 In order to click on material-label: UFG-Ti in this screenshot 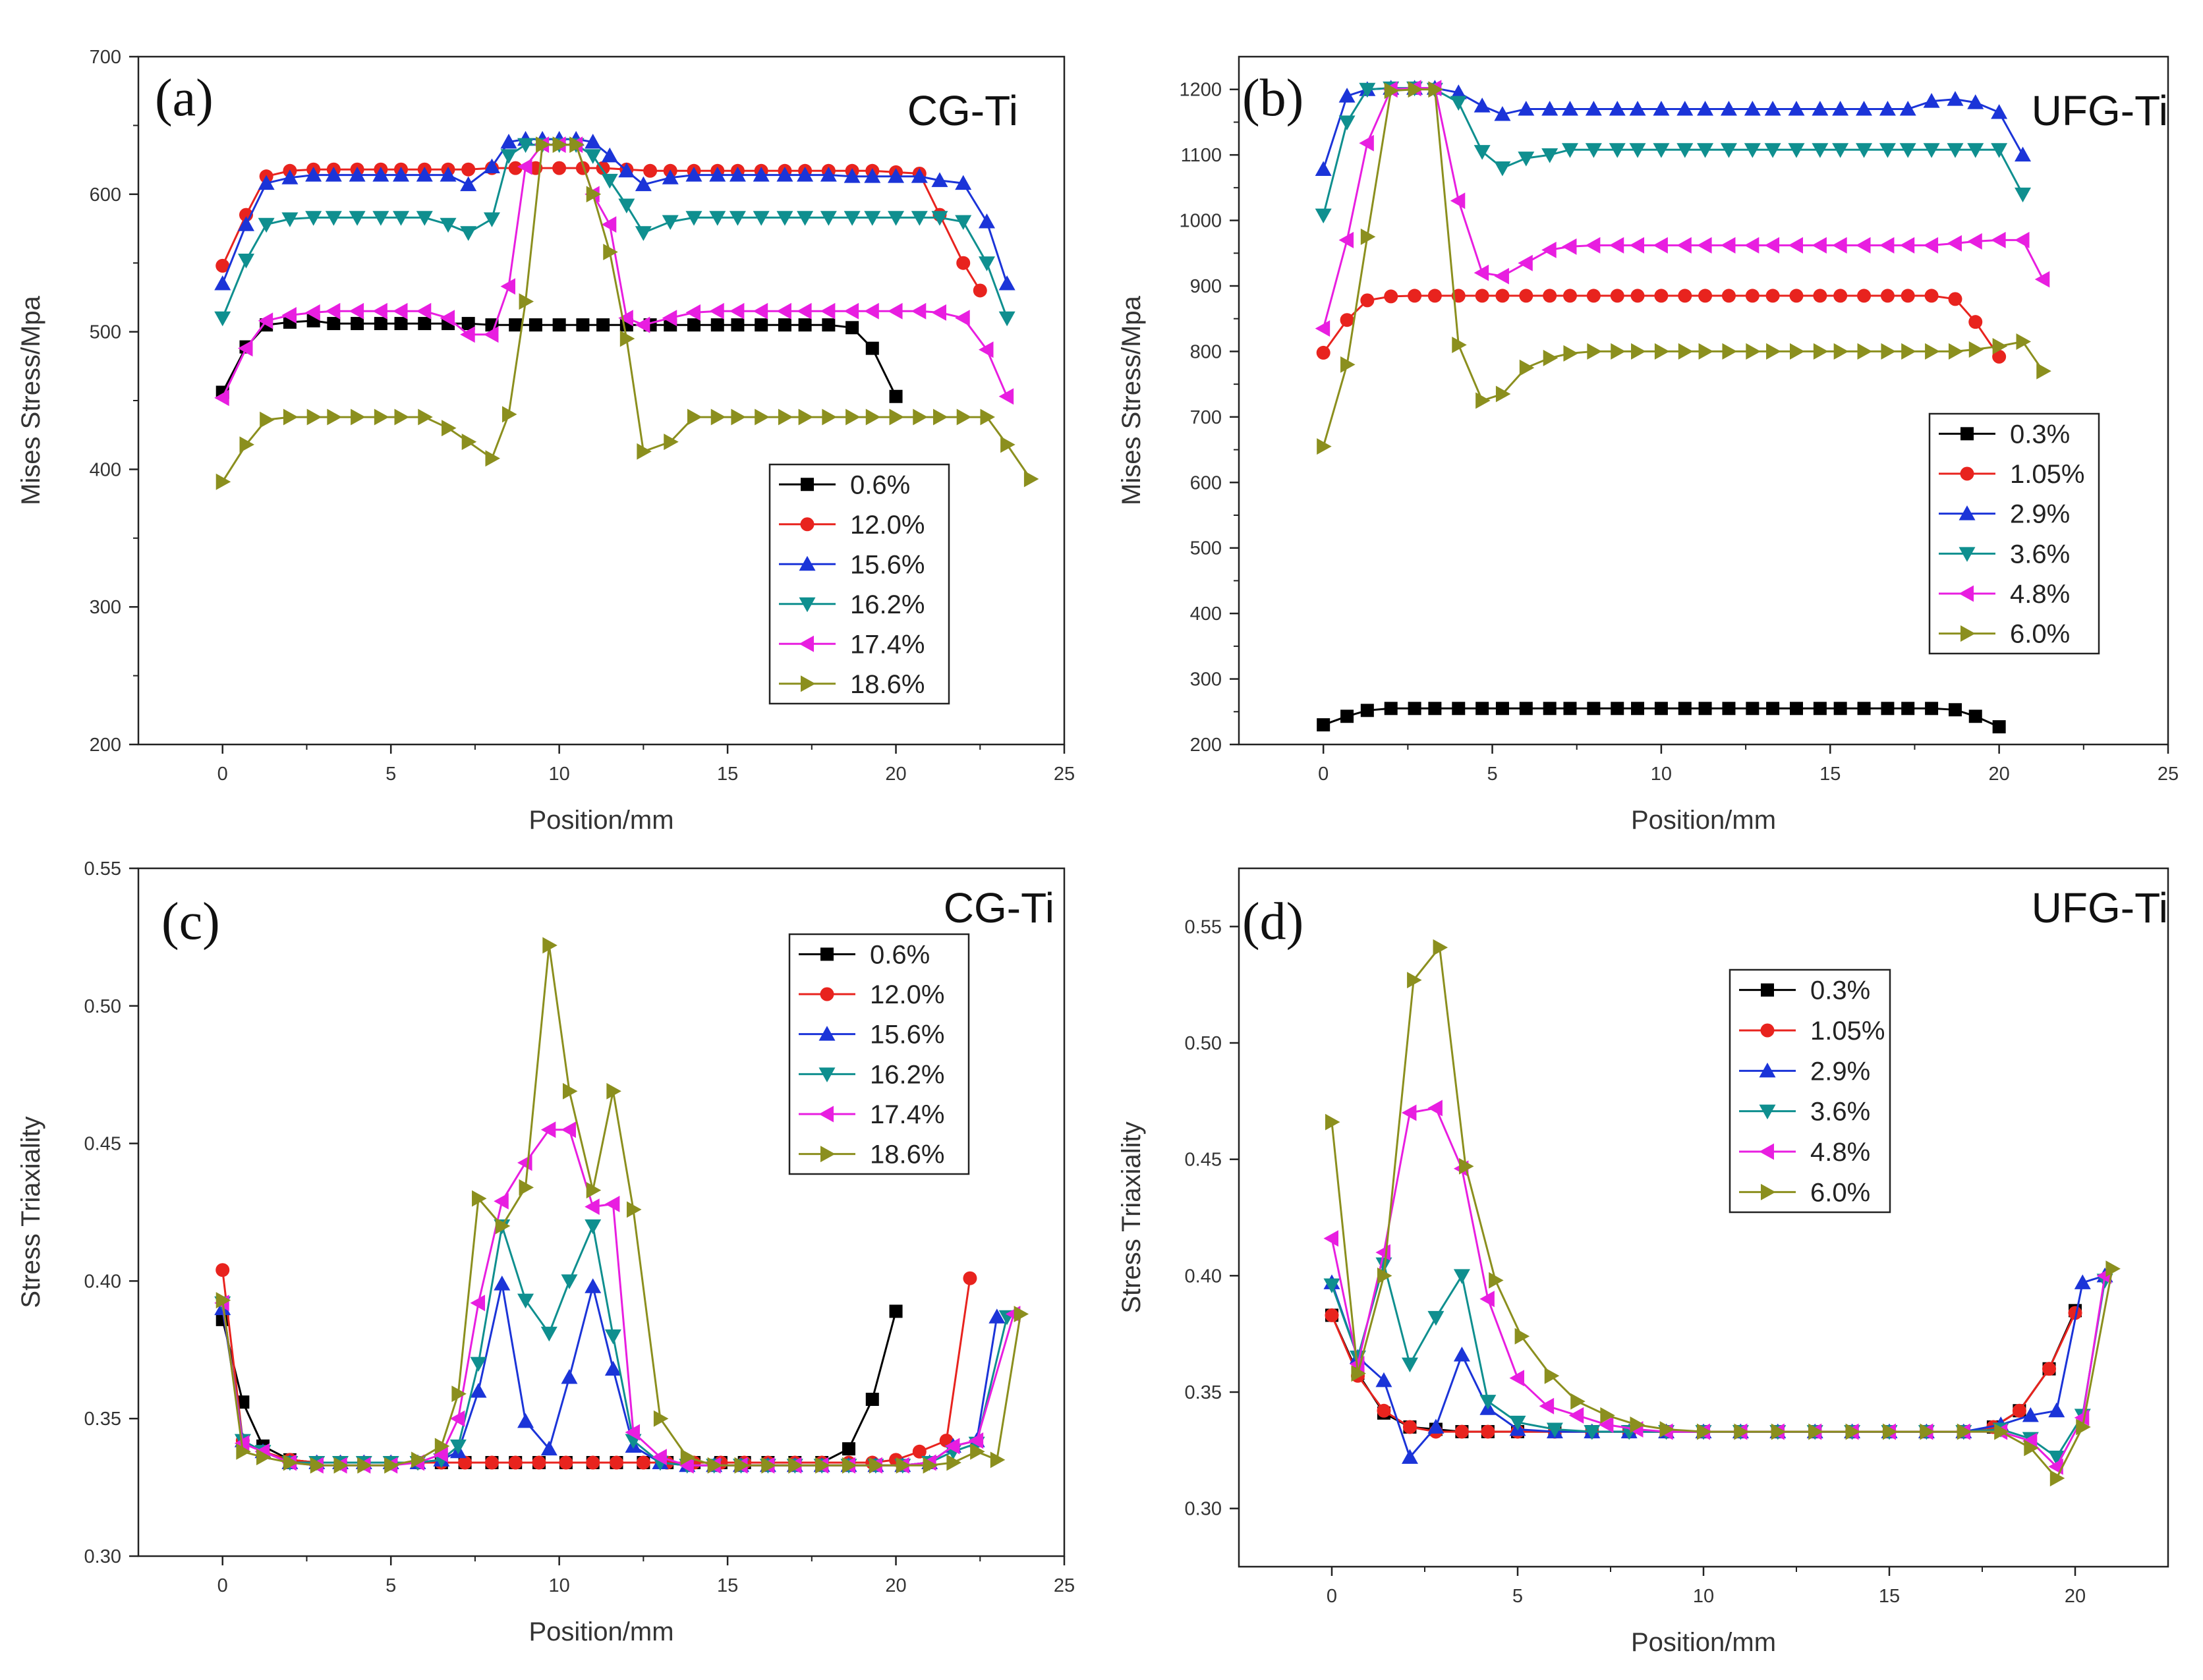, I will do `click(2100, 110)`.